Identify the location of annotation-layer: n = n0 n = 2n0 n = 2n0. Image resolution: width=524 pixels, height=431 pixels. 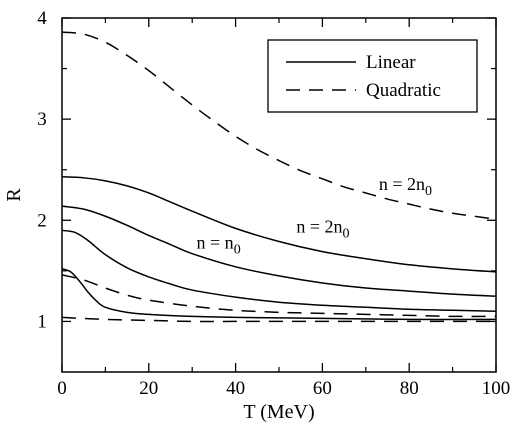
(314, 216).